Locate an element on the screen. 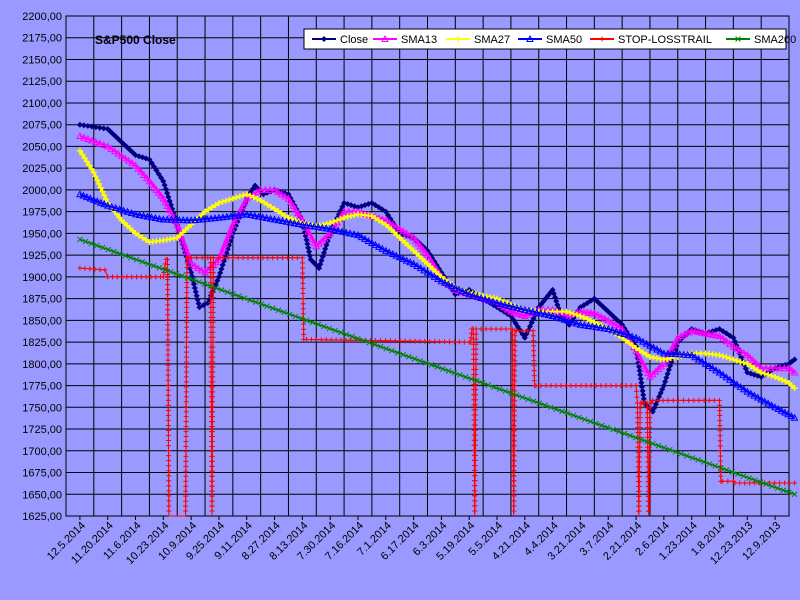  y-tick-label: 1775,00 is located at coordinates (42, 387).